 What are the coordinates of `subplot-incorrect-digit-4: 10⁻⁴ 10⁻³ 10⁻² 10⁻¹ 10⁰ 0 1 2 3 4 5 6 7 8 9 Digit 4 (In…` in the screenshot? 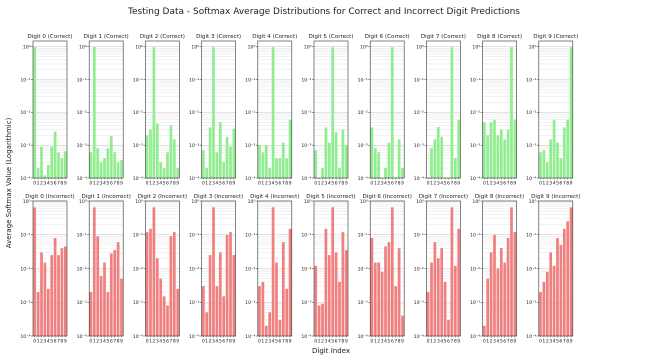 It's located at (272, 269).